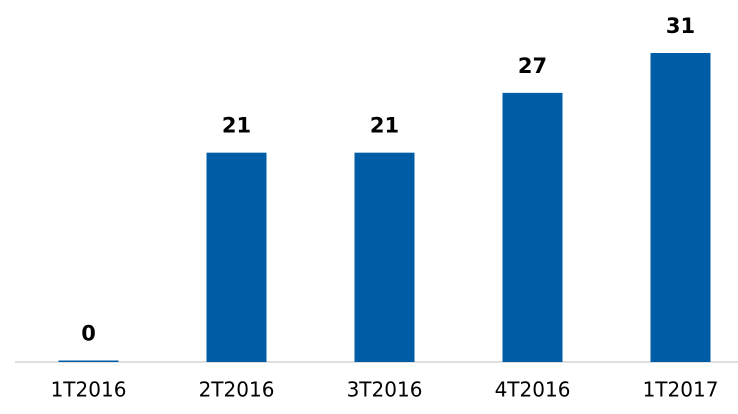 The image size is (738, 414). Describe the element at coordinates (88, 334) in the screenshot. I see `value-label: 0` at that location.